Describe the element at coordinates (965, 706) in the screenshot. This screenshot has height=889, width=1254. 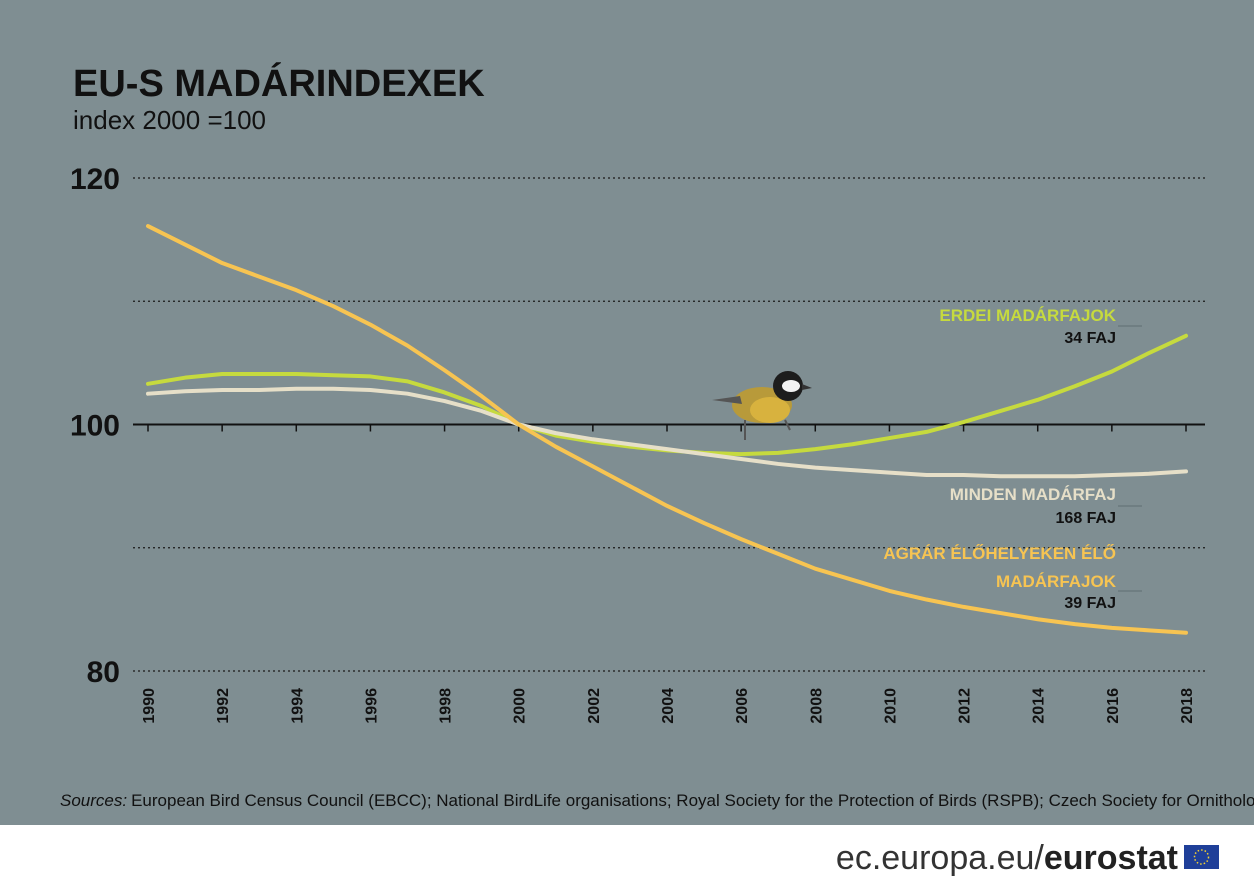
I see `x-tick-label: 2012` at that location.